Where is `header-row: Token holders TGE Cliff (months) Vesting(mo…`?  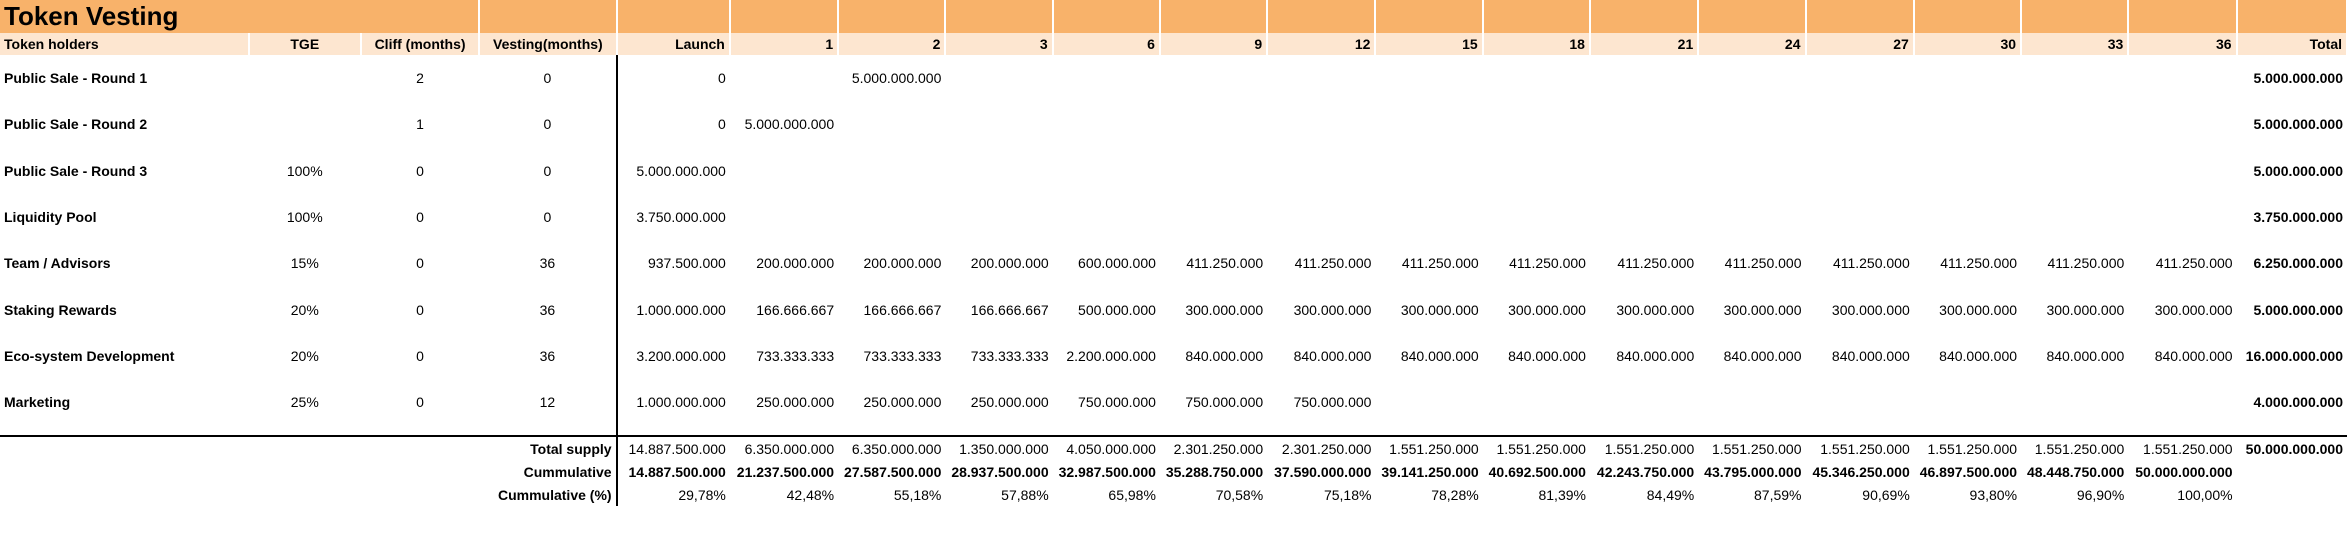
header-row: Token holders TGE Cliff (months) Vesting(mo… is located at coordinates (1174, 44).